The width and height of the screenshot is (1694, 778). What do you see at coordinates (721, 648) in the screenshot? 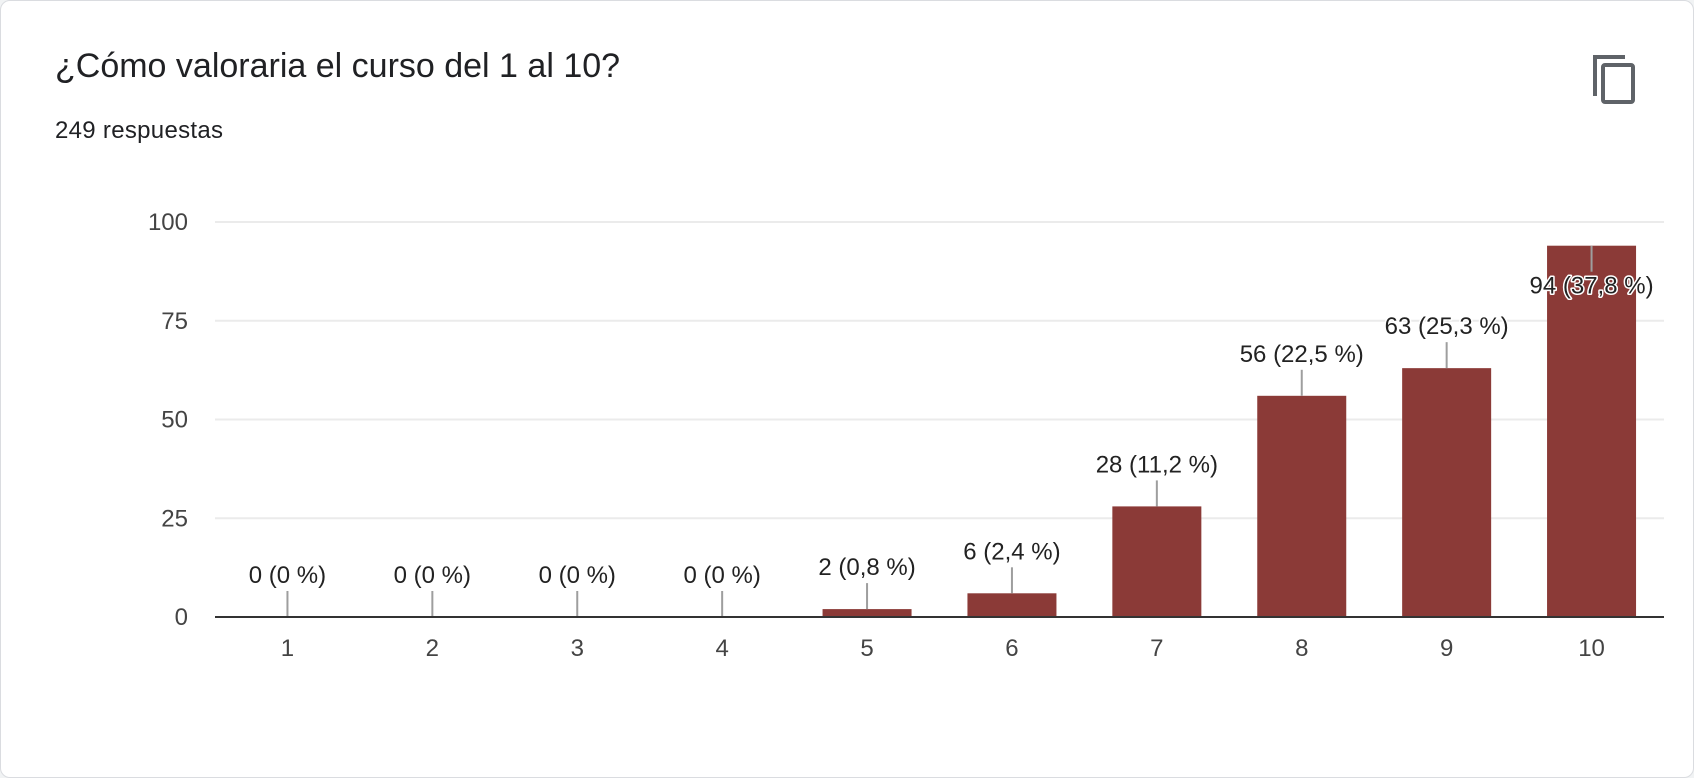
I see `x-tick-label: 4` at bounding box center [721, 648].